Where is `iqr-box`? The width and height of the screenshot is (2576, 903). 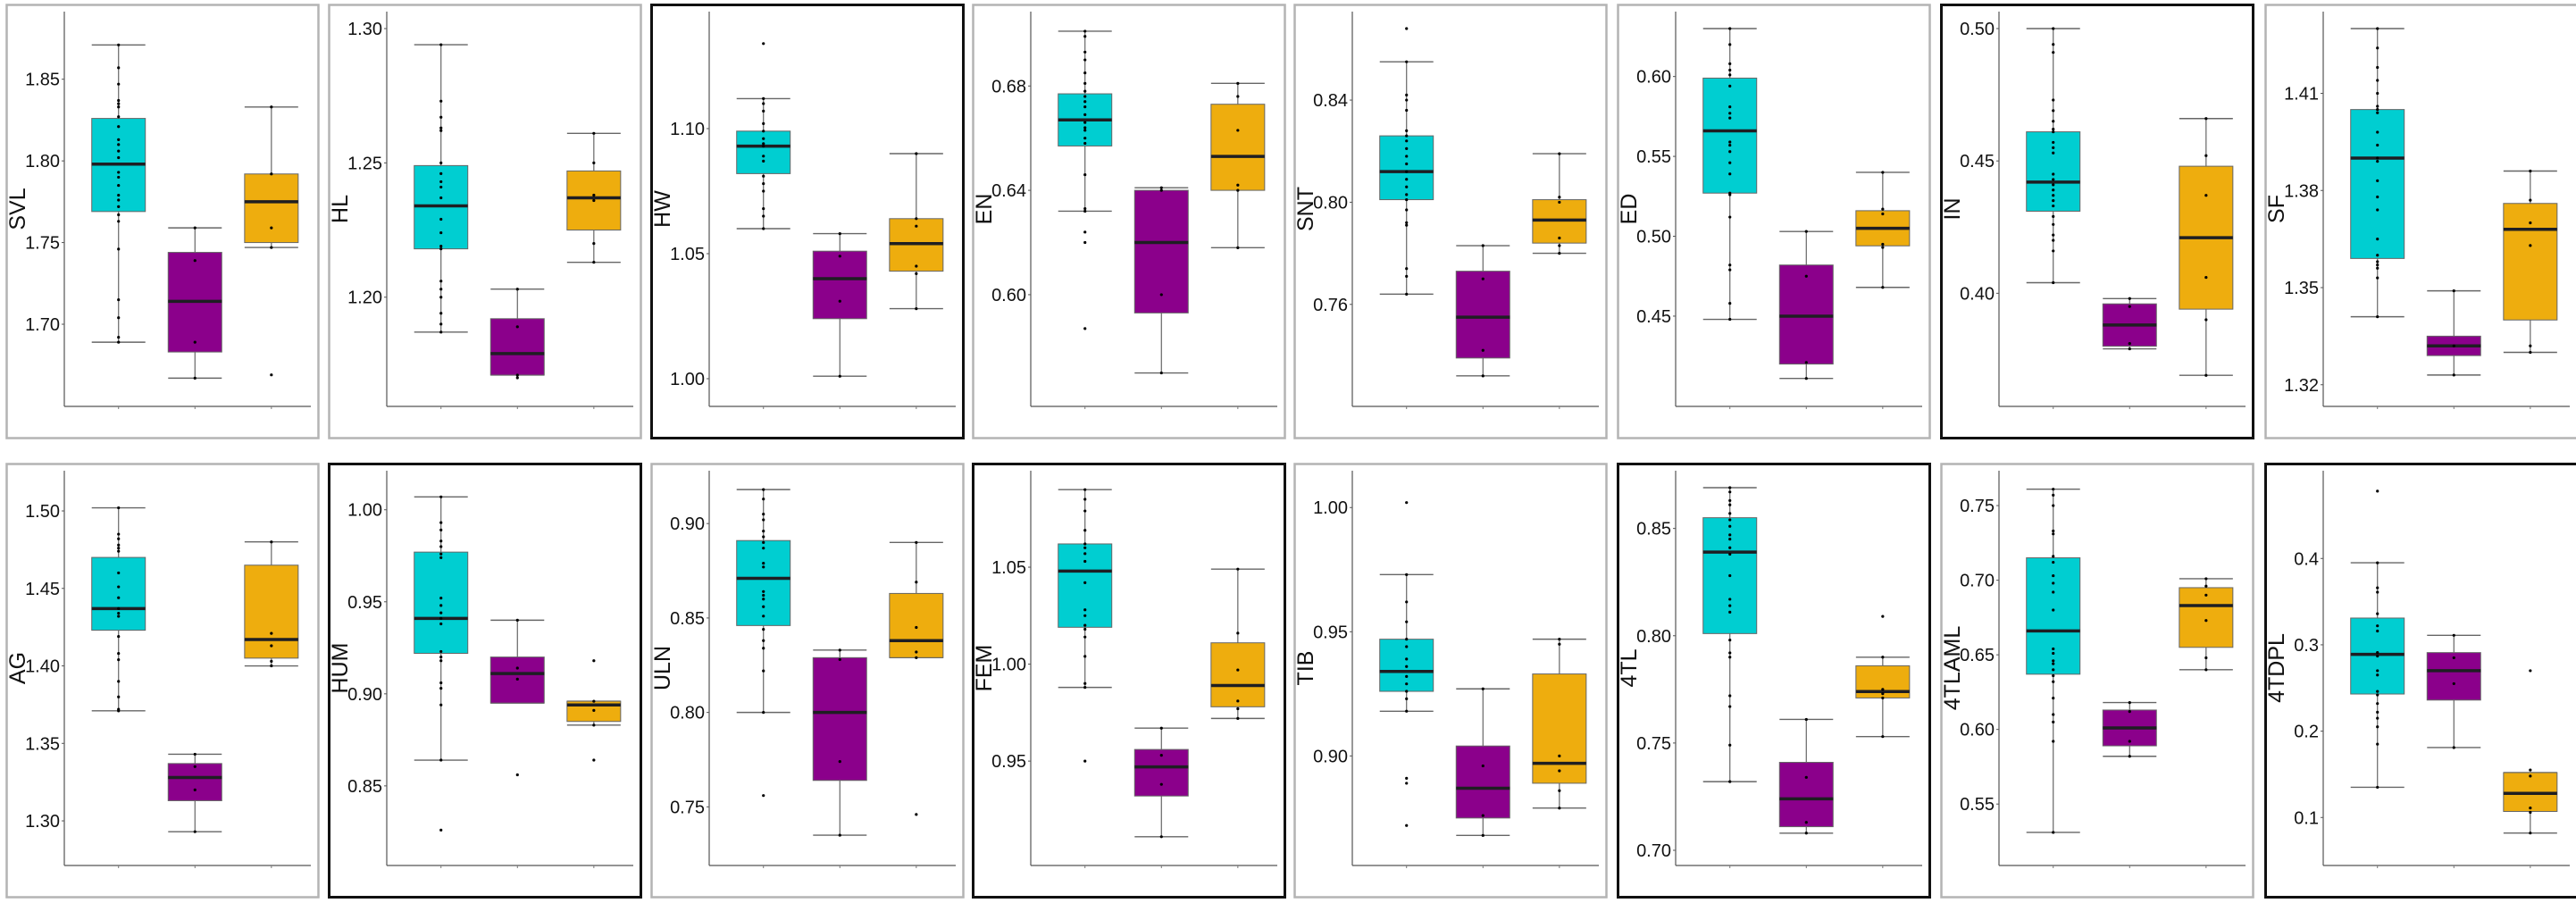
iqr-box is located at coordinates (2206, 618).